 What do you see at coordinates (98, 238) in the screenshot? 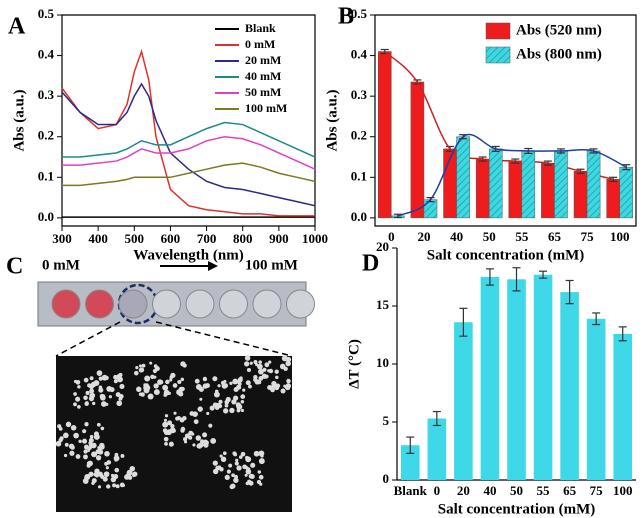
I see `x-tick-label: 400` at bounding box center [98, 238].